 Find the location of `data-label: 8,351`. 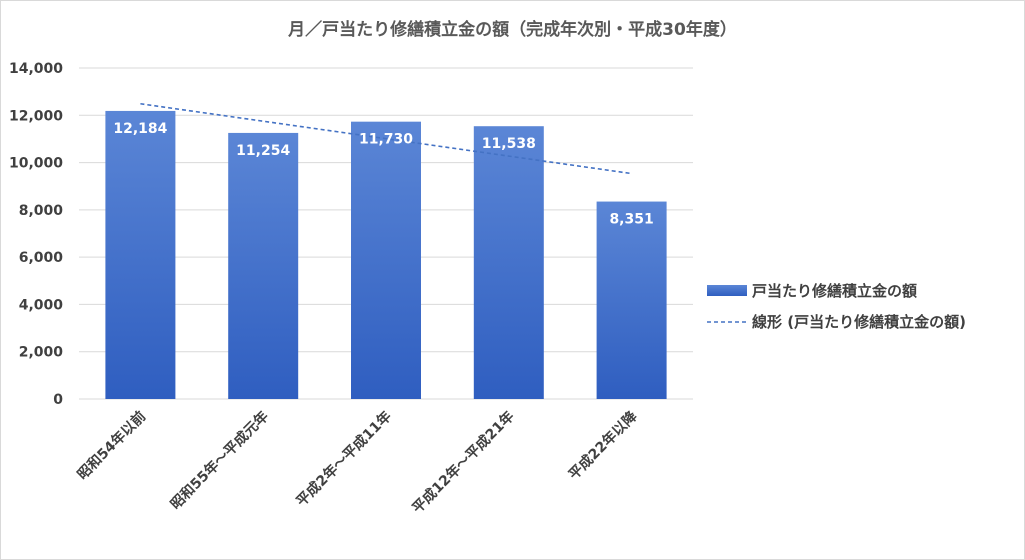

data-label: 8,351 is located at coordinates (631, 220).